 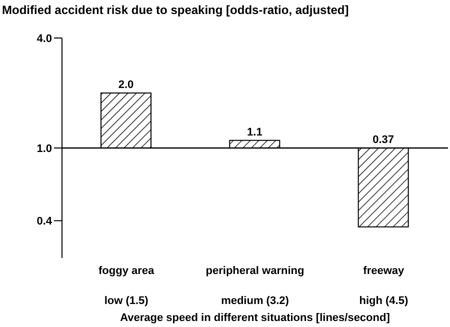 I want to click on data-label: 1.1, so click(x=254, y=132).